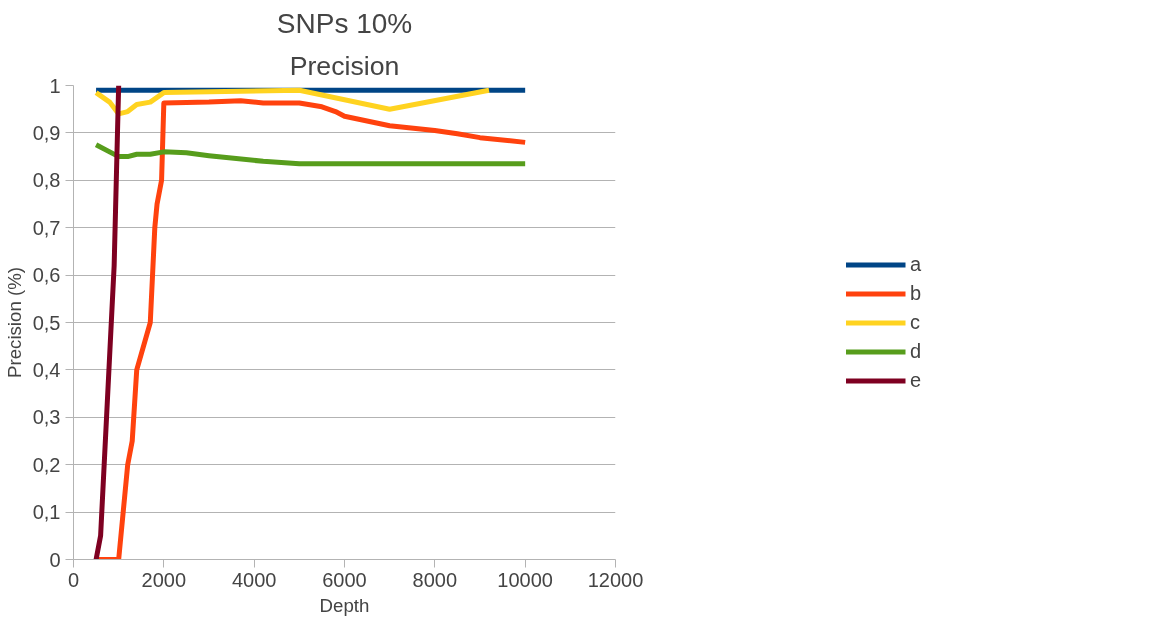 The image size is (1160, 618). I want to click on legend-label: d, so click(916, 351).